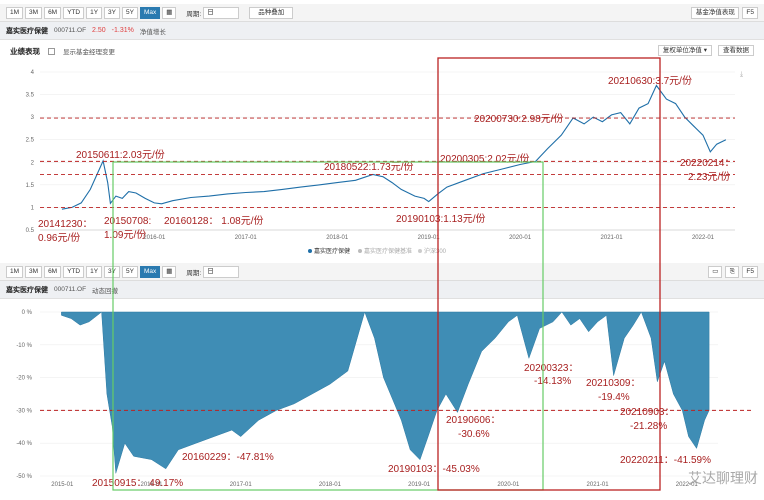  Describe the element at coordinates (122, 30) in the screenshot. I see `nav-change: -1.31%` at that location.